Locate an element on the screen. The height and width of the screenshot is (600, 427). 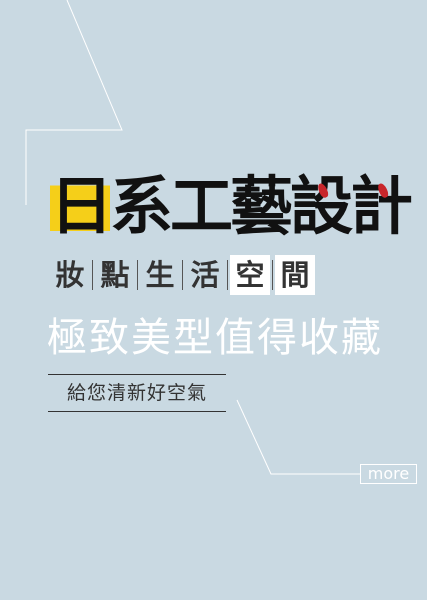
more-button: more is located at coordinates (388, 474).